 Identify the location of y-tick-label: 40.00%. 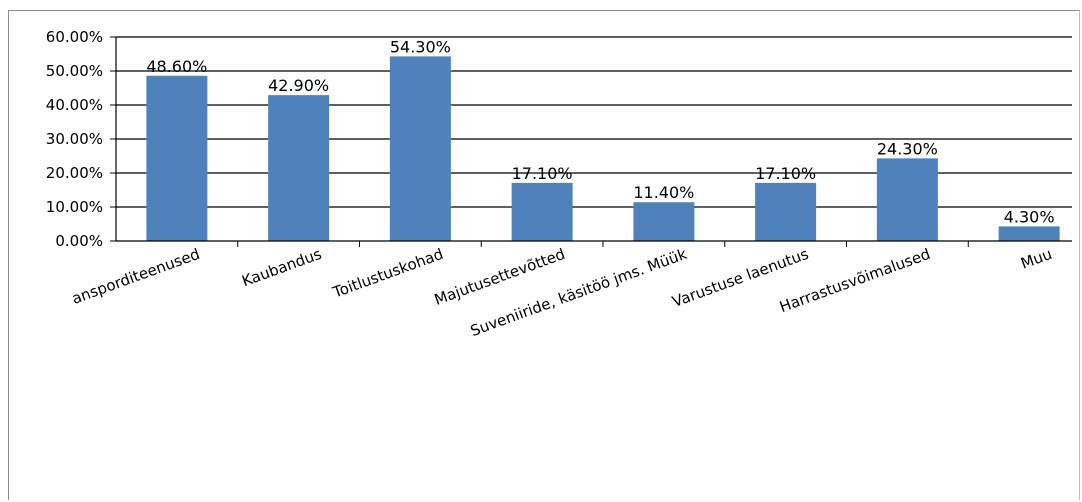
(74, 105).